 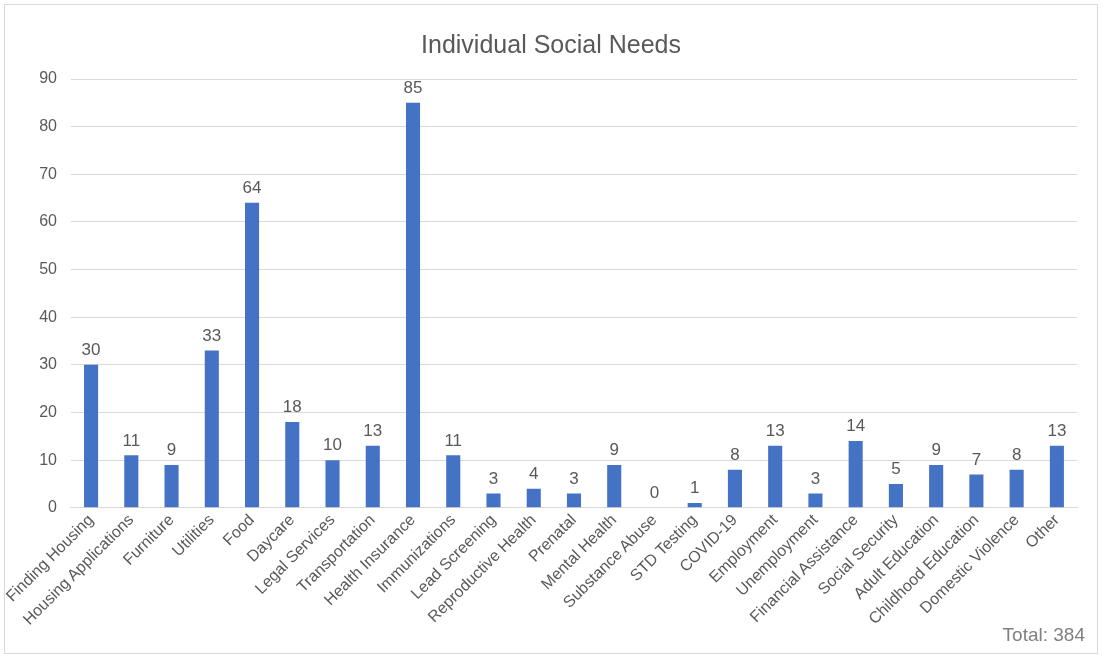 I want to click on data-label: 10, so click(x=332, y=445).